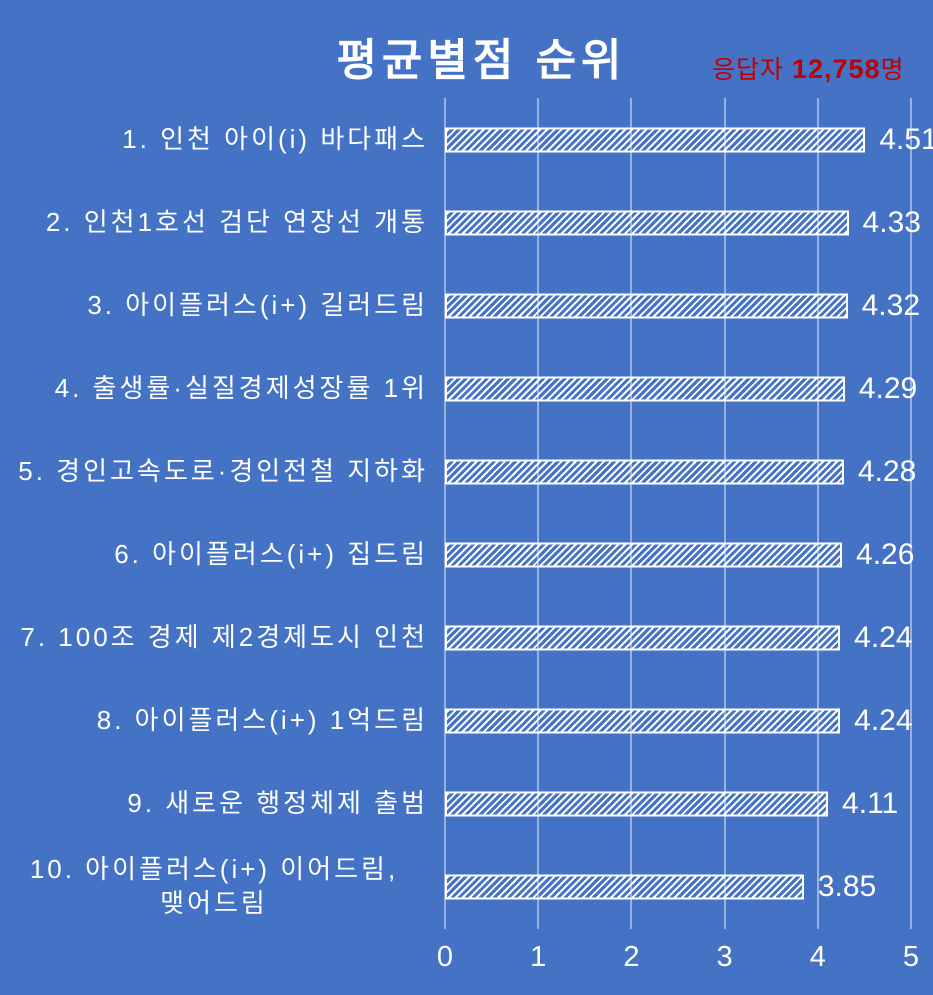  I want to click on category-label: 7. 100조 경제 제2경제도시 인천, so click(224, 637).